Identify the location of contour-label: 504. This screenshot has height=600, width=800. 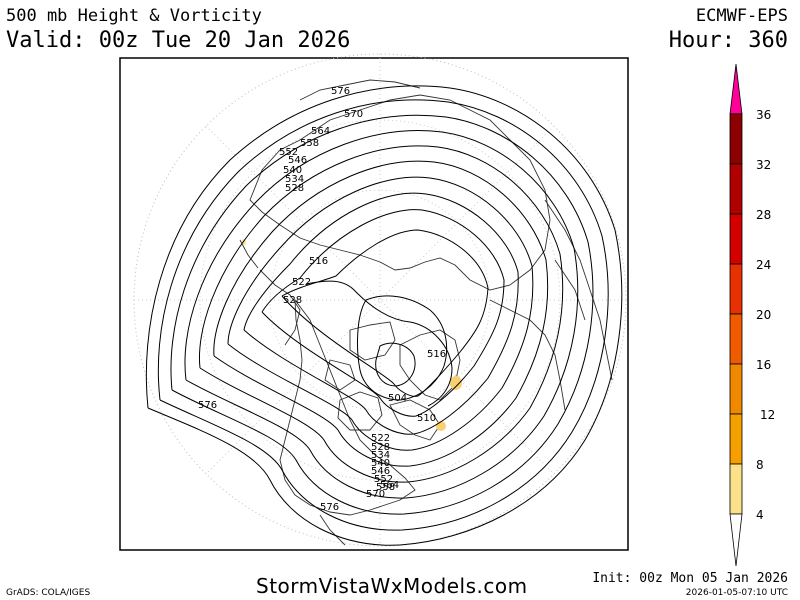
(397, 398).